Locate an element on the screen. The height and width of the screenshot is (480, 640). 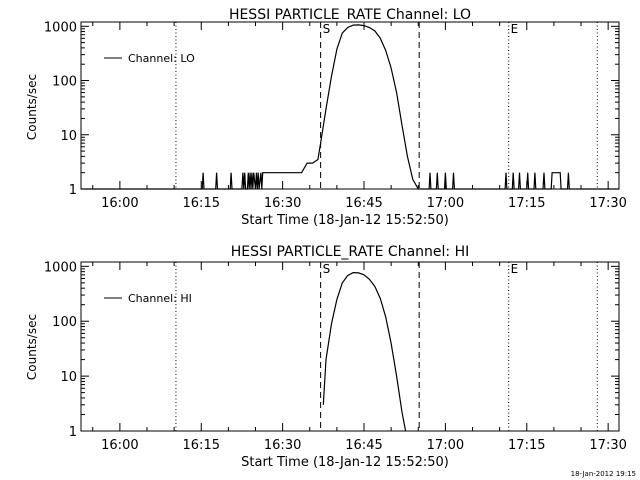
series-line is located at coordinates (364, 351).